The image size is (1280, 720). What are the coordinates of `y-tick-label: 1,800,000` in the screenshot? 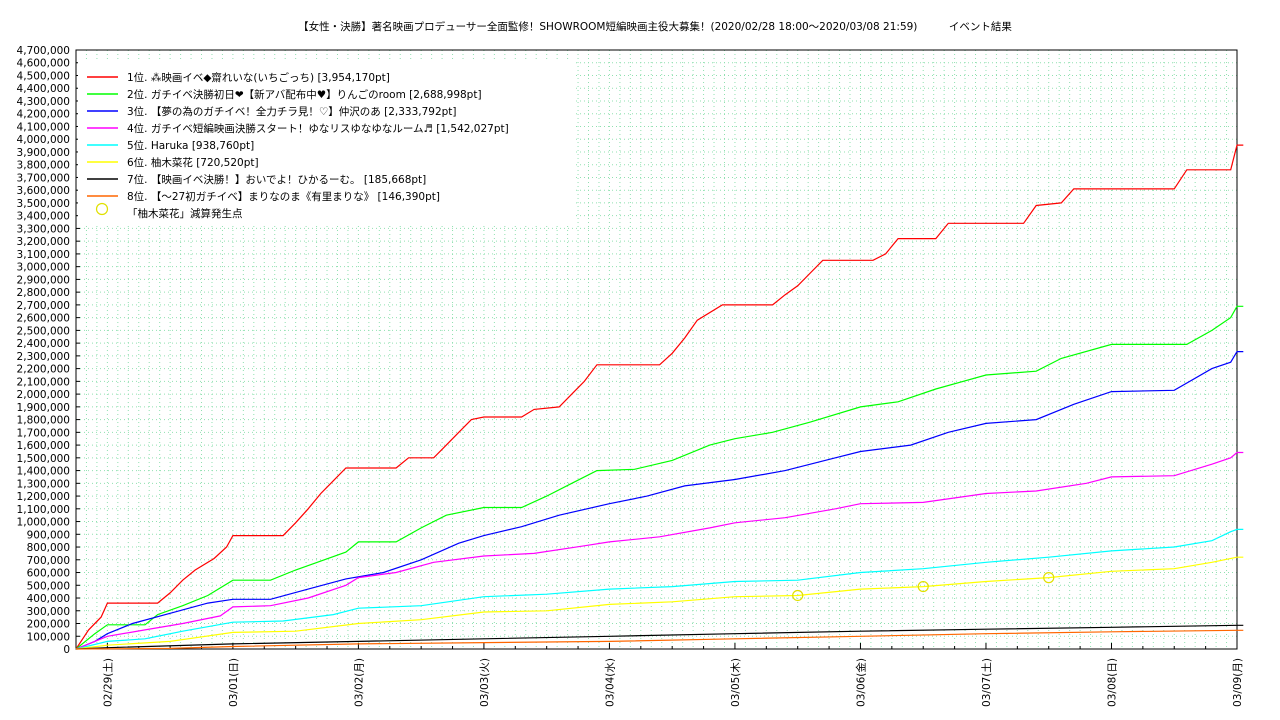 It's located at (43, 421).